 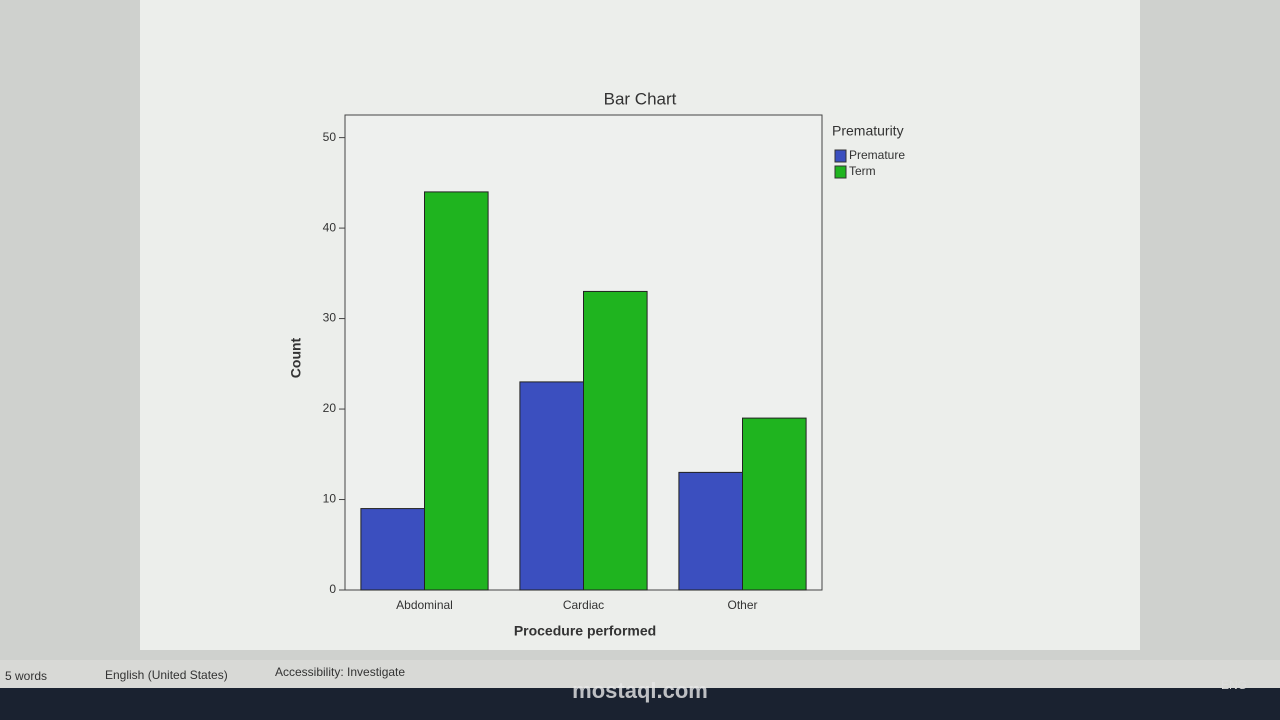 I want to click on legend-title: Prematurity, so click(x=868, y=131).